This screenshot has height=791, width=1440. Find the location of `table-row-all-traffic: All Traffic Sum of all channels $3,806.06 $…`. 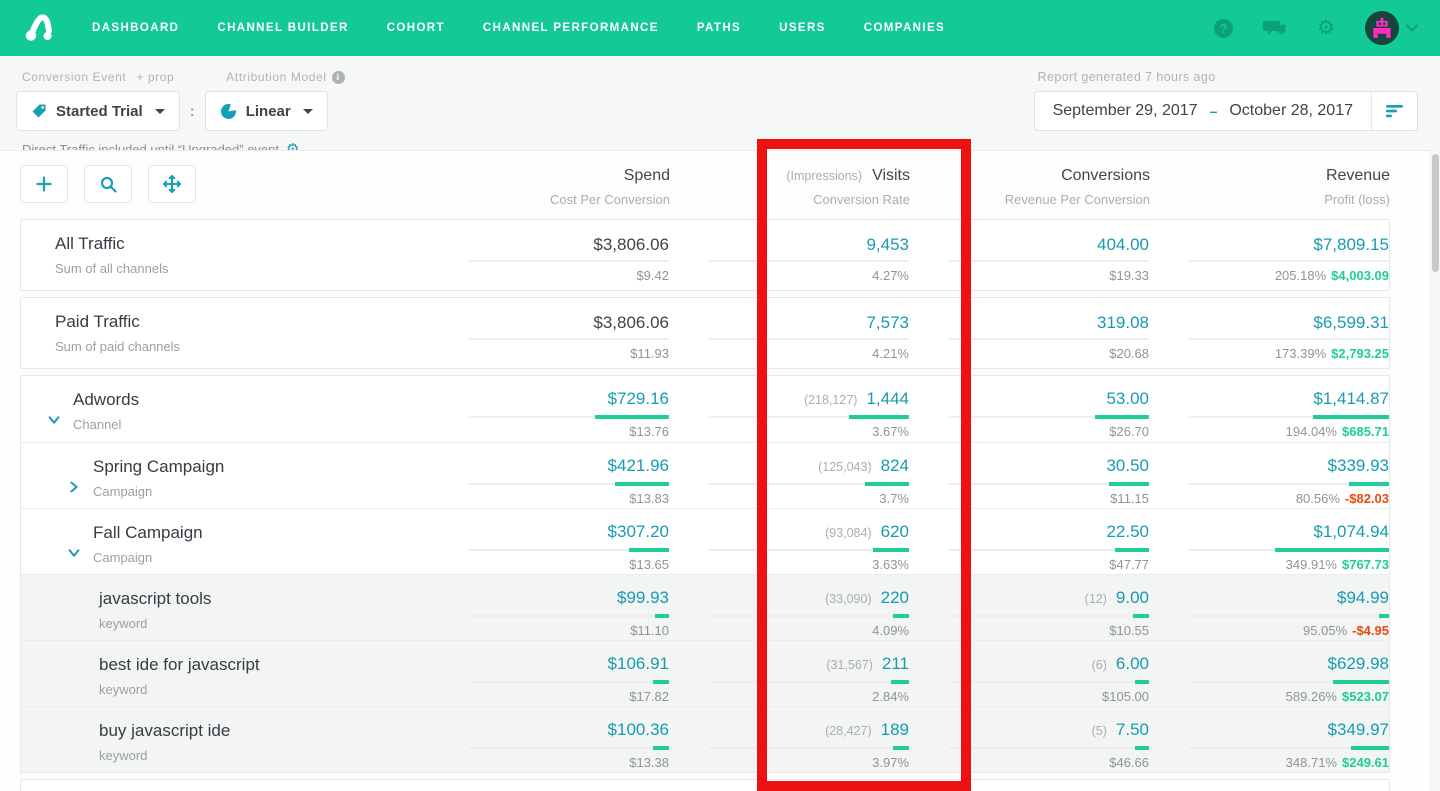

table-row-all-traffic: All Traffic Sum of all channels $3,806.06 $… is located at coordinates (705, 255).